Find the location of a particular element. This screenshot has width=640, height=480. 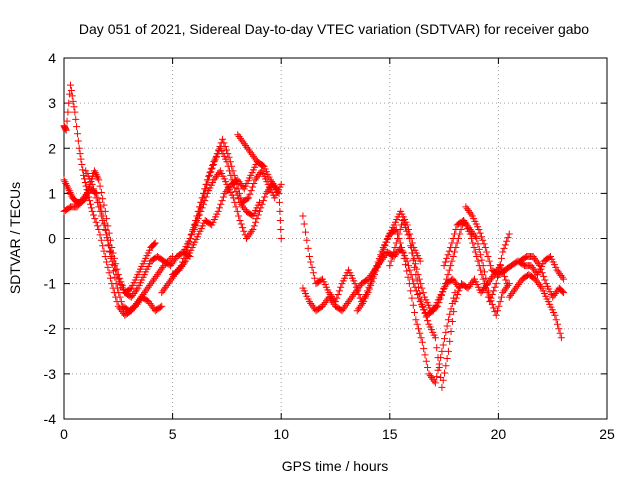

y-axis-label: SDTVAR / TECUs is located at coordinates (15, 238).